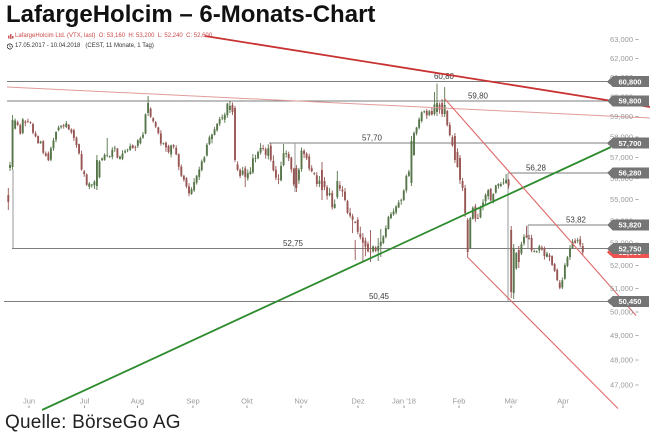  I want to click on svg-text: 49,000, so click(621, 335).